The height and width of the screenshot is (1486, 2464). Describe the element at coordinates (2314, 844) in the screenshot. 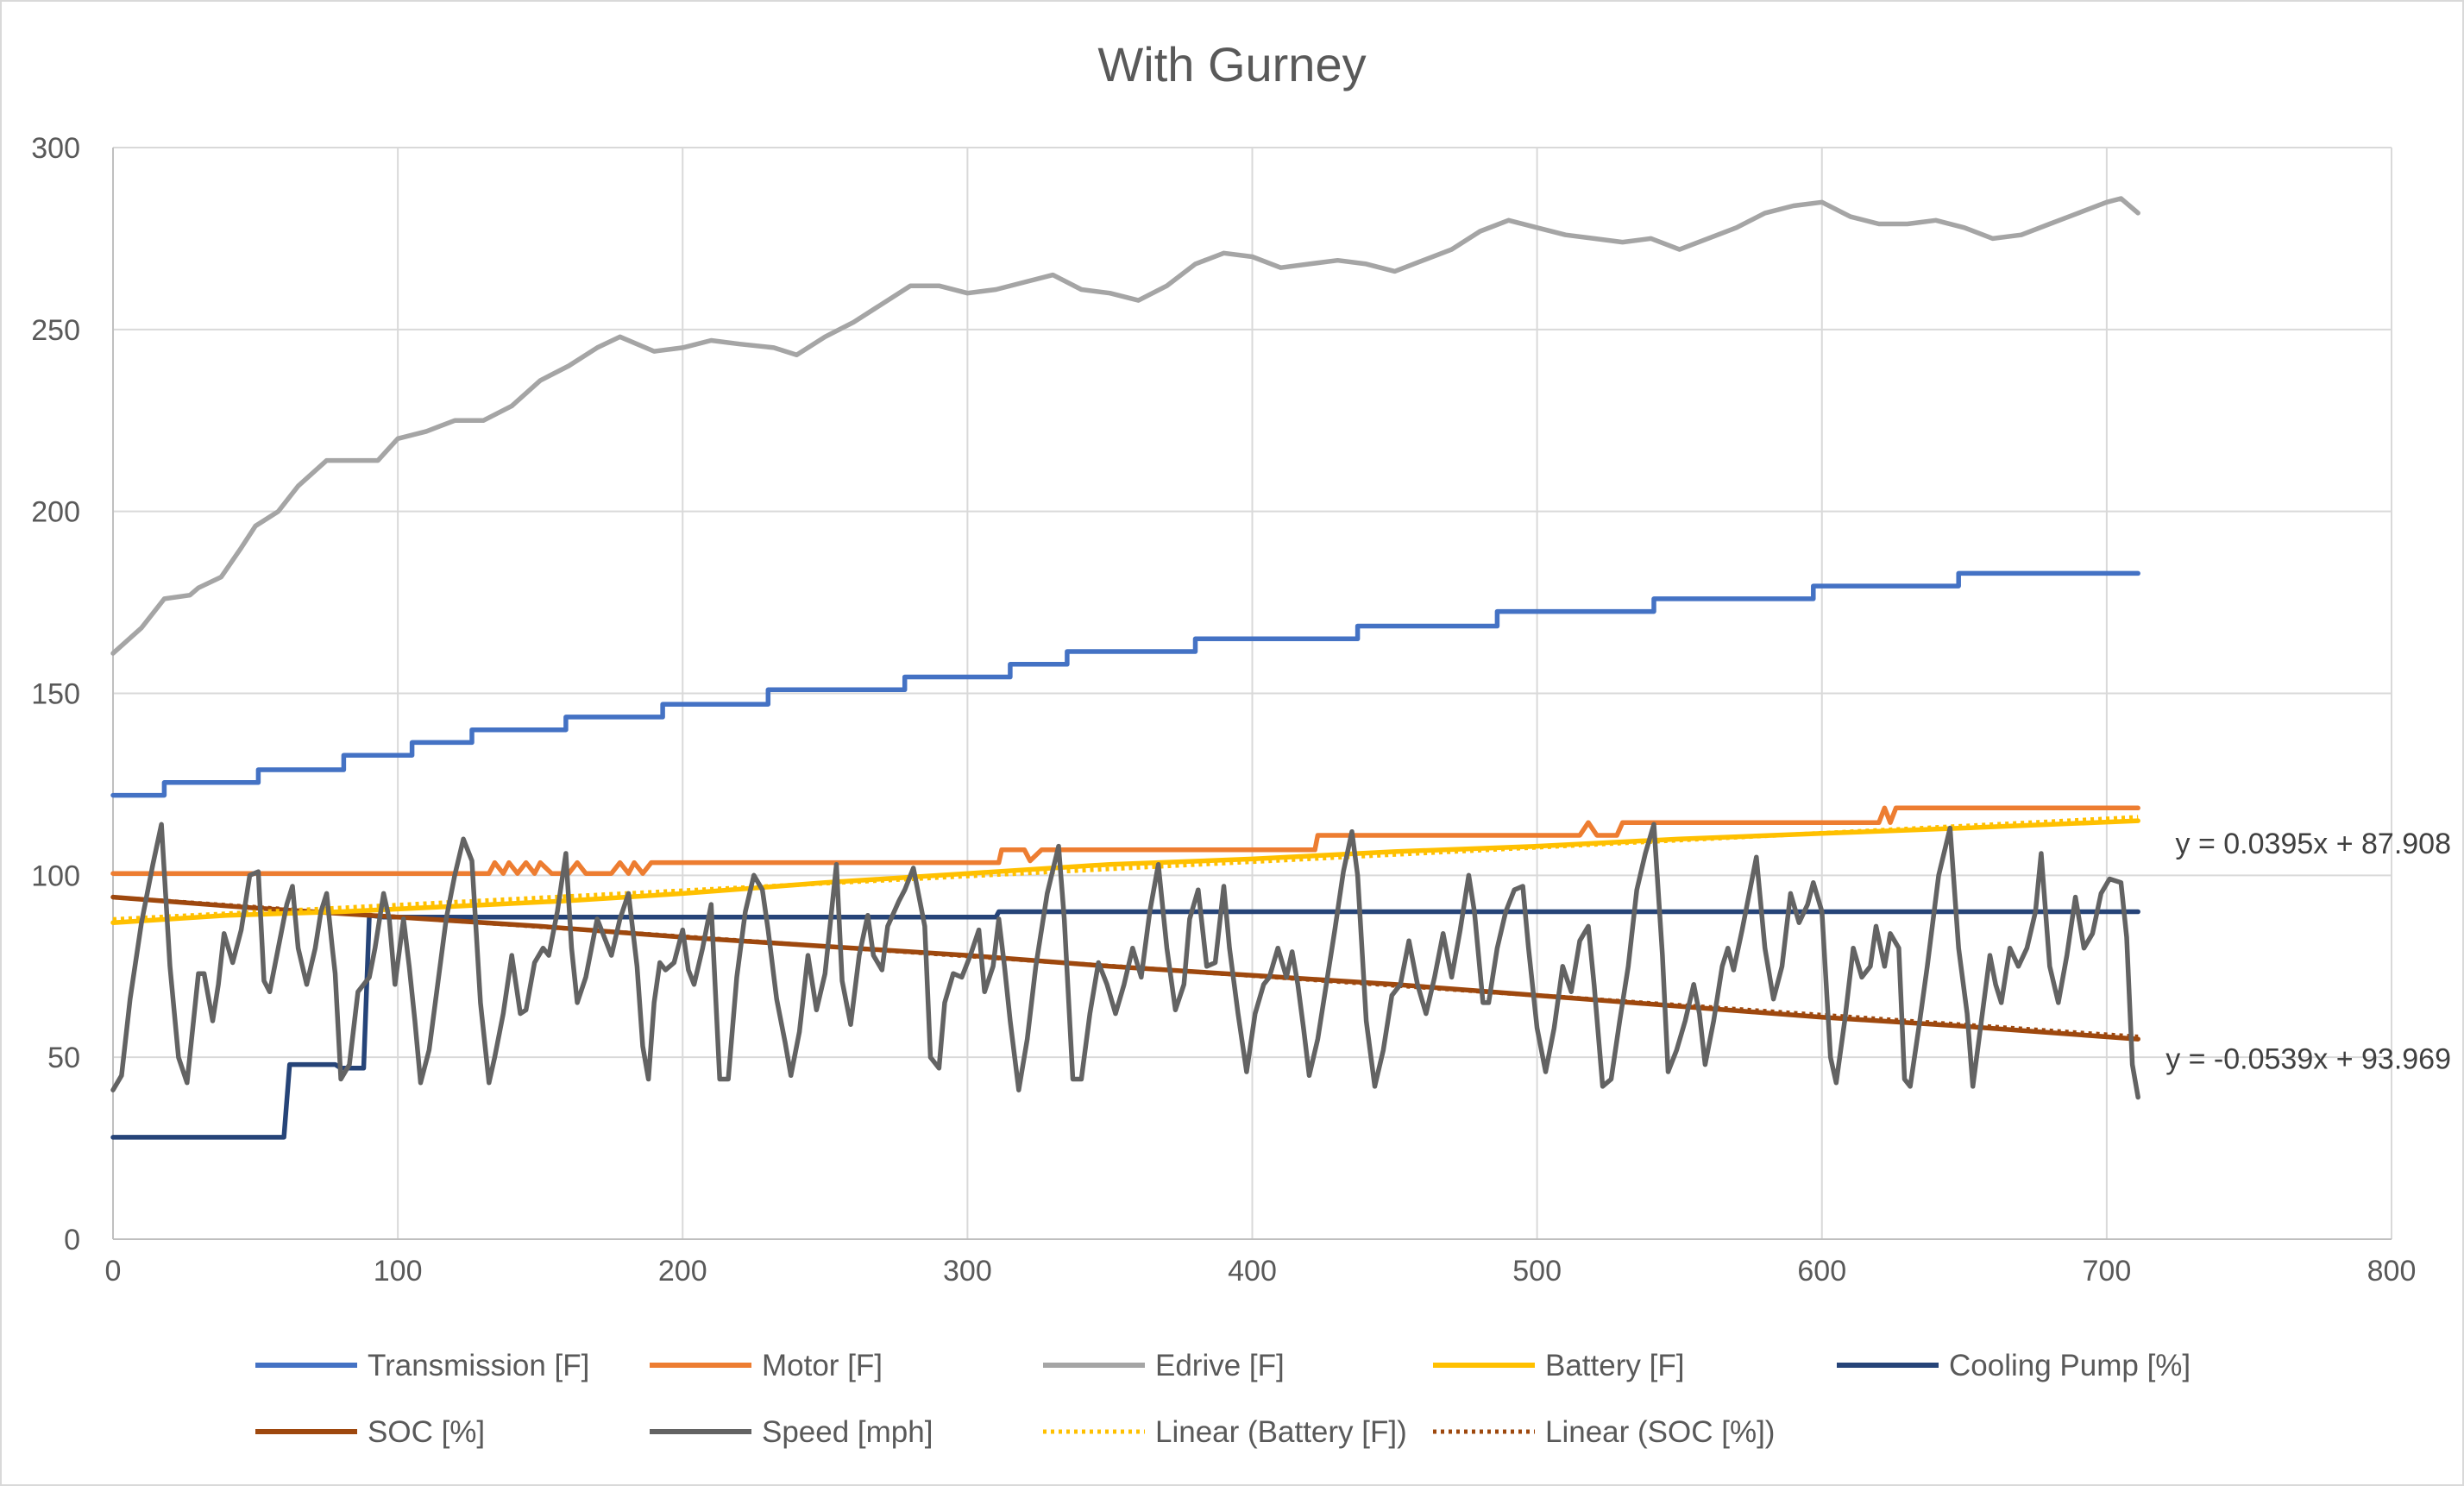

I see `trendline-equation: y = 0.0395x + 87.908` at that location.